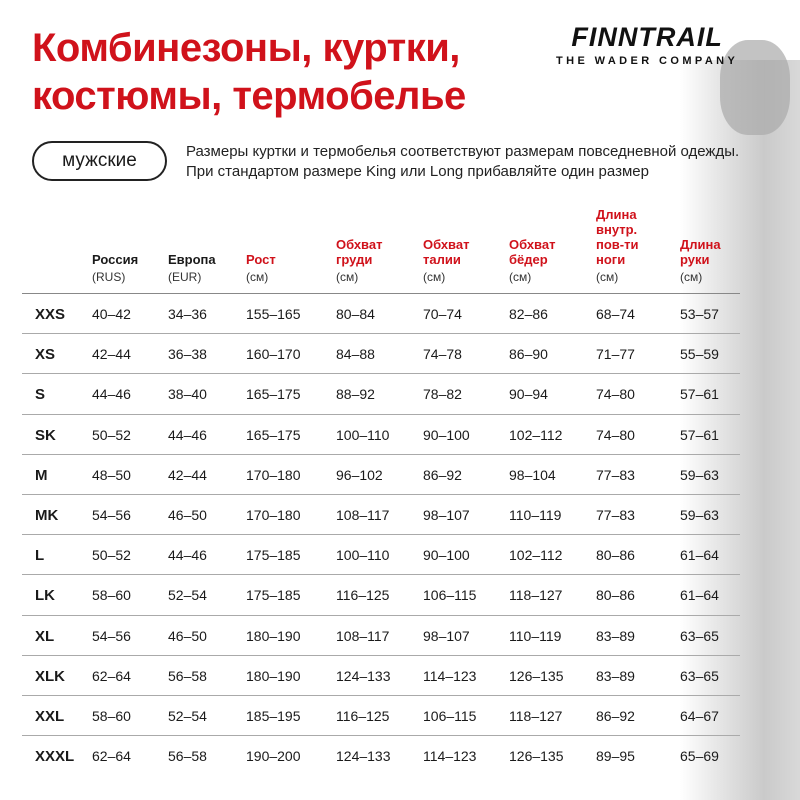  What do you see at coordinates (532, 252) in the screenshot?
I see `column-title: Обхват бёдер` at bounding box center [532, 252].